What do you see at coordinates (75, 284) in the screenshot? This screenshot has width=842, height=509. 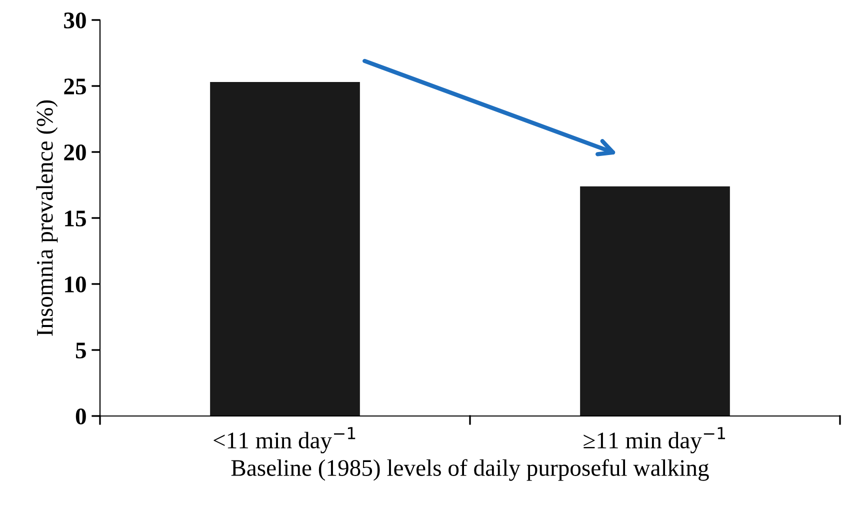 I see `y-tick-label: 10` at bounding box center [75, 284].